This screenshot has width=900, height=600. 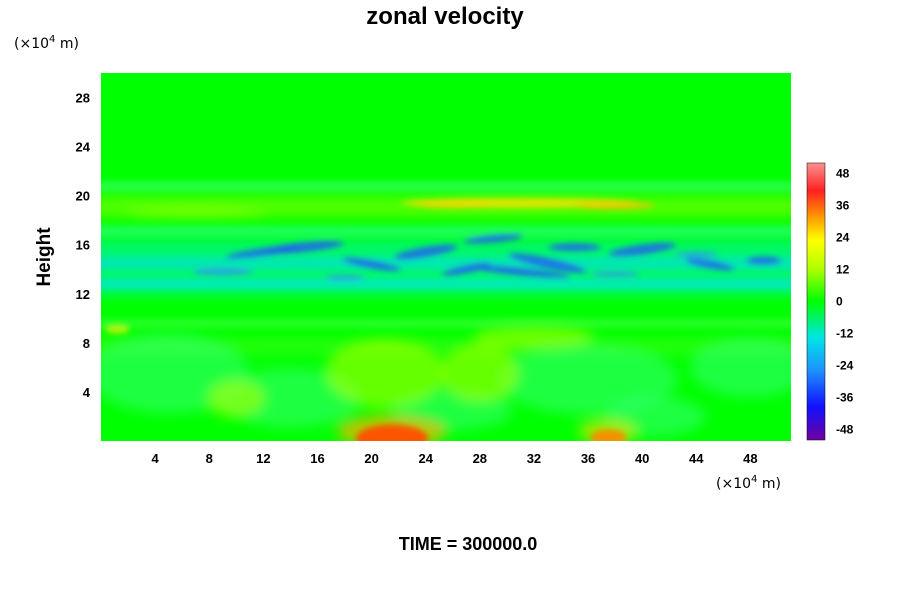 I want to click on x-tick-label: 8, so click(x=209, y=458).